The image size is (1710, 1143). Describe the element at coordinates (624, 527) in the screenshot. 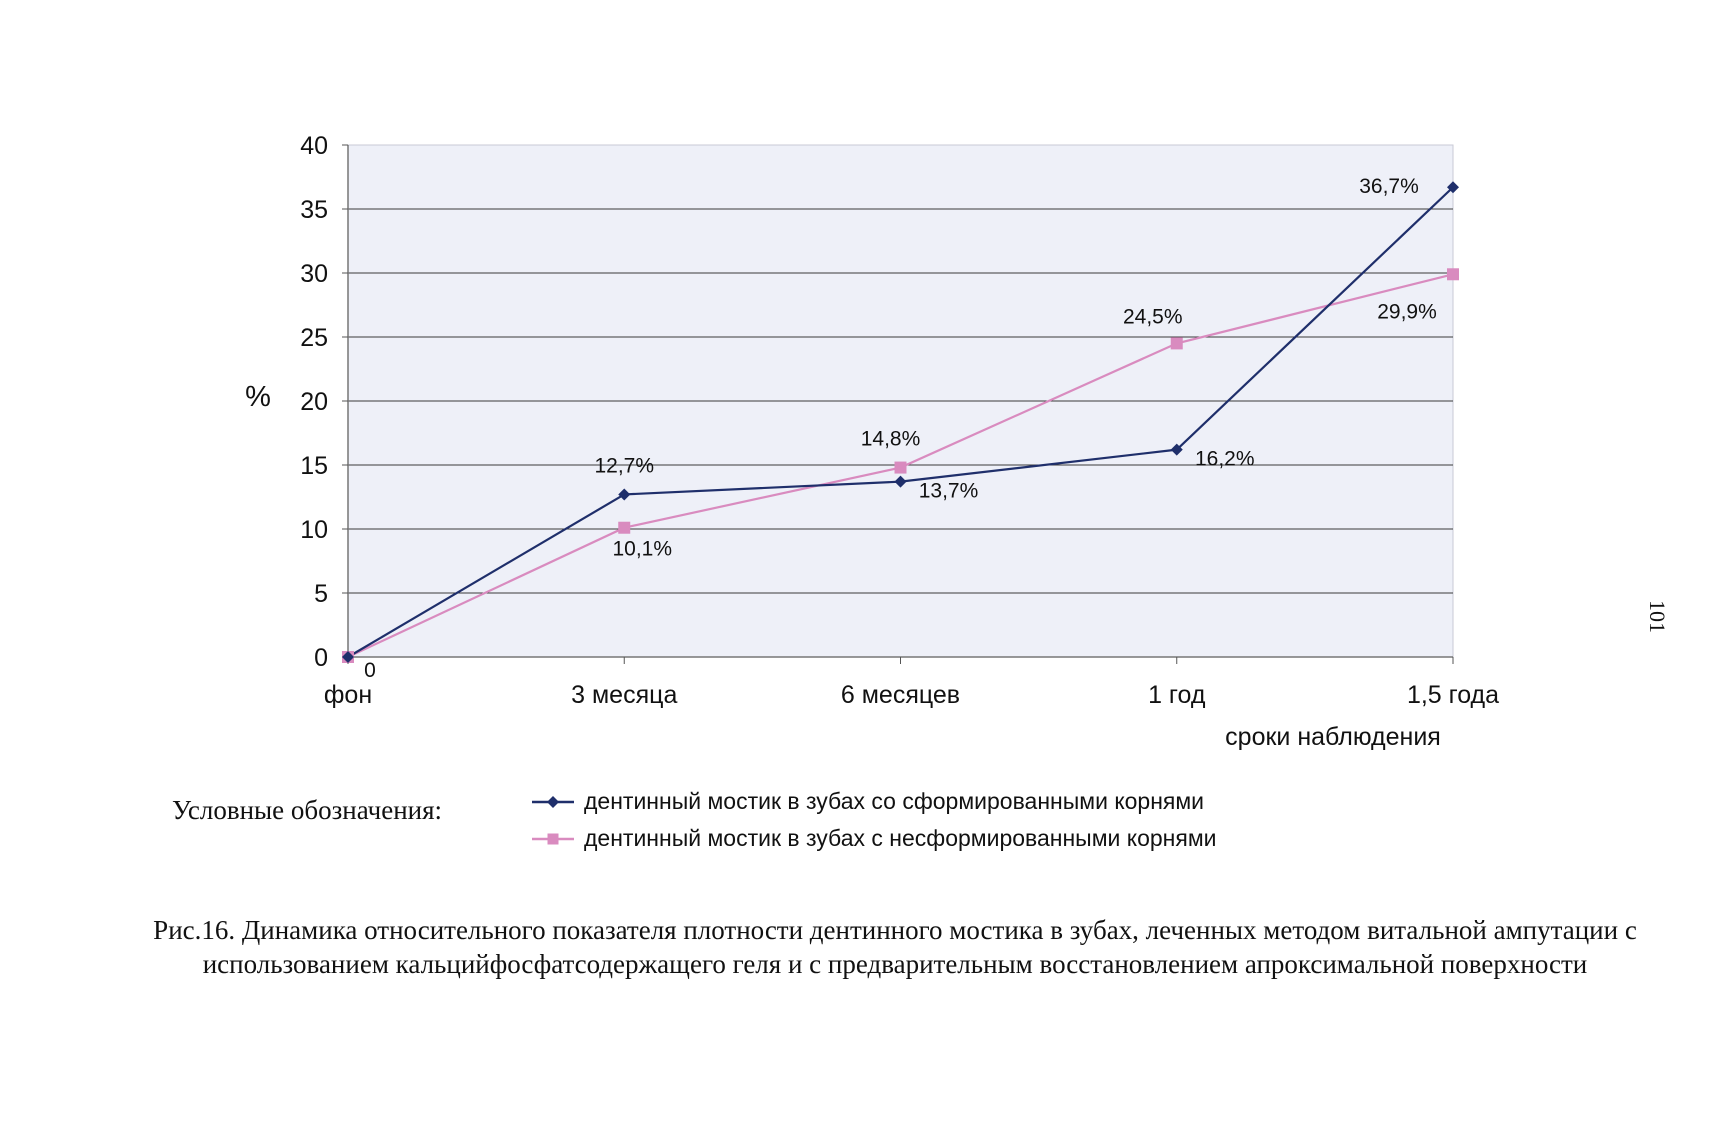

I see `marker-s1-p1` at that location.